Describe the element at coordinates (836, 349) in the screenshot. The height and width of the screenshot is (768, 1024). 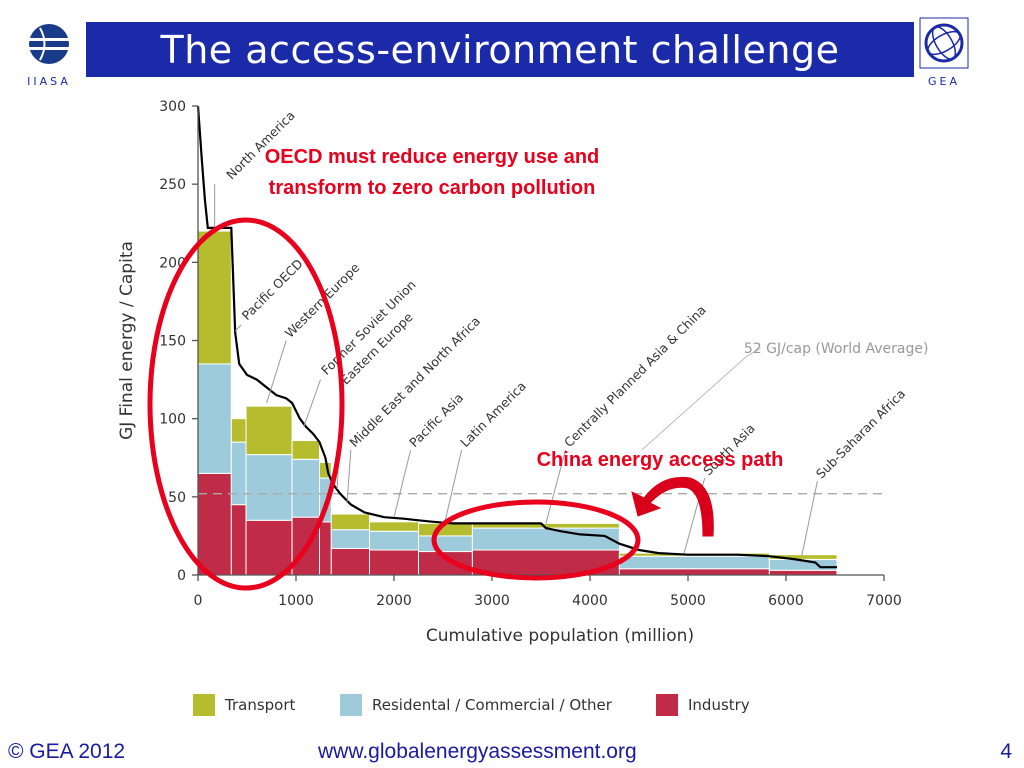
I see `world-average-label: 52 GJ/cap (World Average)` at that location.